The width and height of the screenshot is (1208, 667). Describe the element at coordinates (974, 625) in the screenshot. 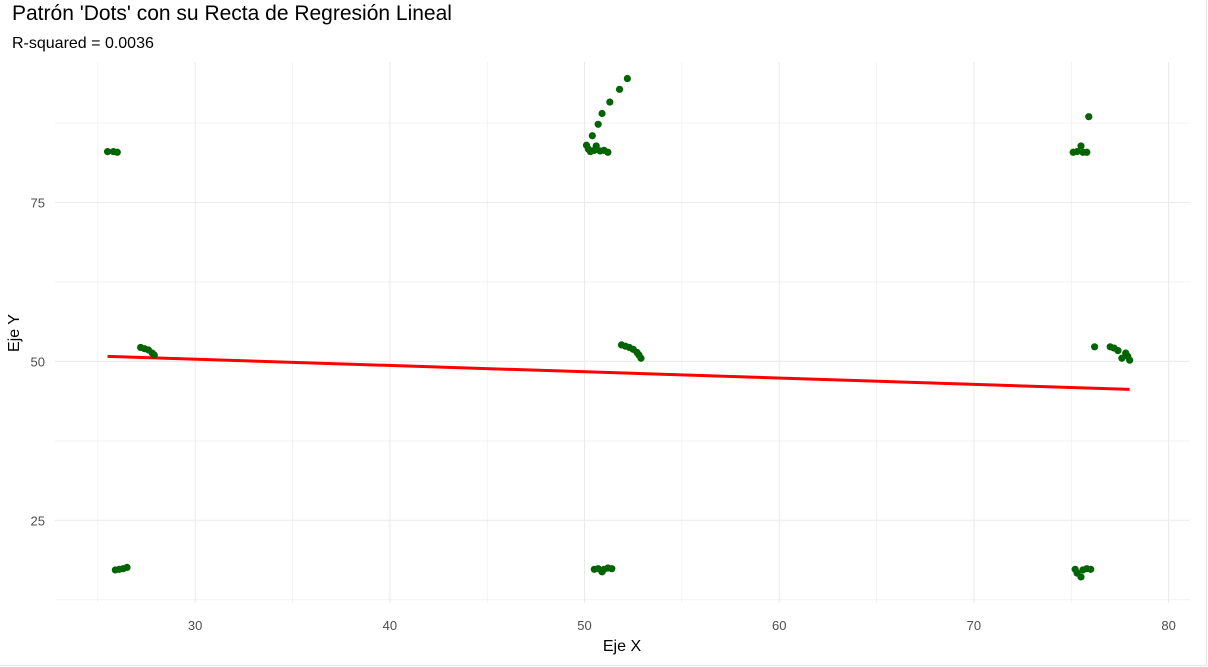

I see `x-tick-label: 70` at that location.